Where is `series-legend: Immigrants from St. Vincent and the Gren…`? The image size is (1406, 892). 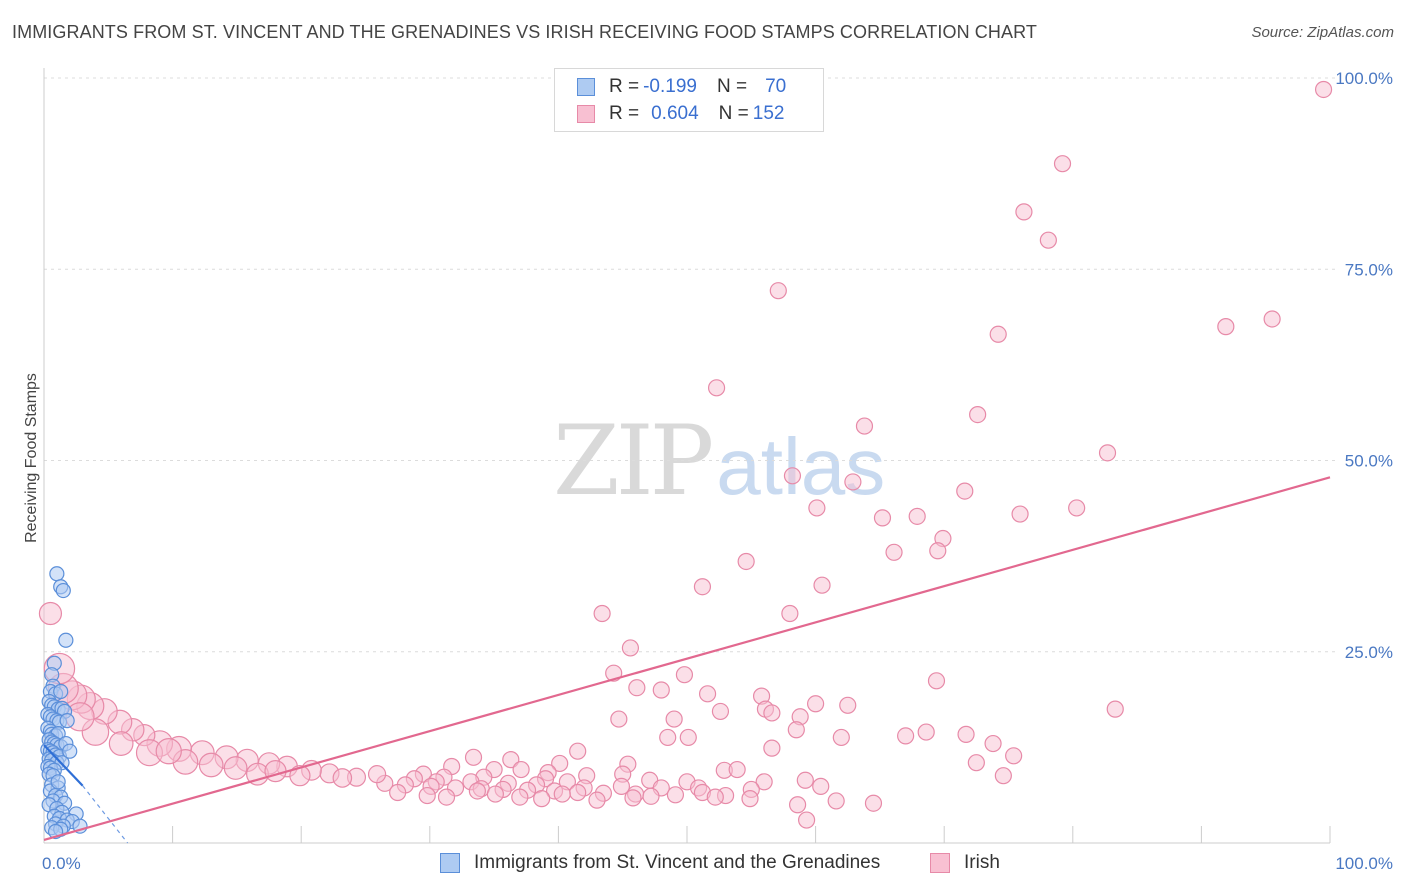 series-legend: Immigrants from St. Vincent and the Gren… is located at coordinates (703, 864).